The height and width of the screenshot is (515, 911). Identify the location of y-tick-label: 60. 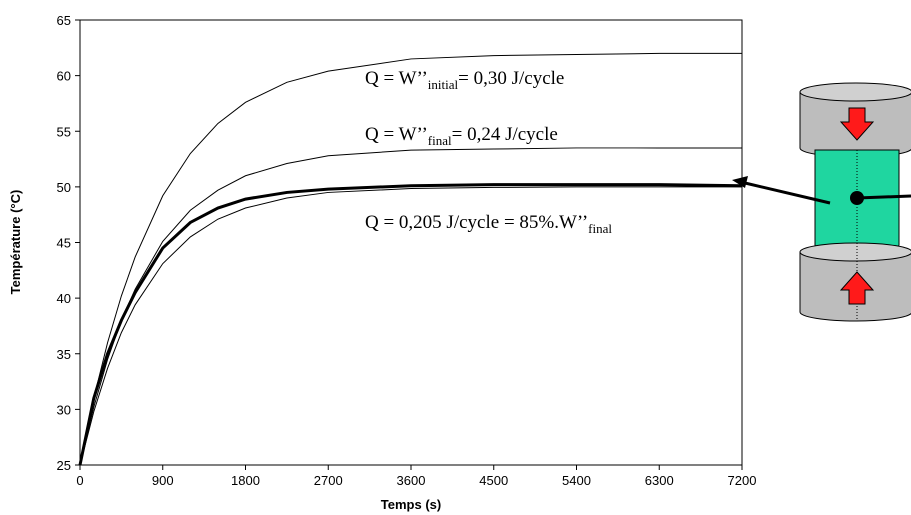
(64, 76).